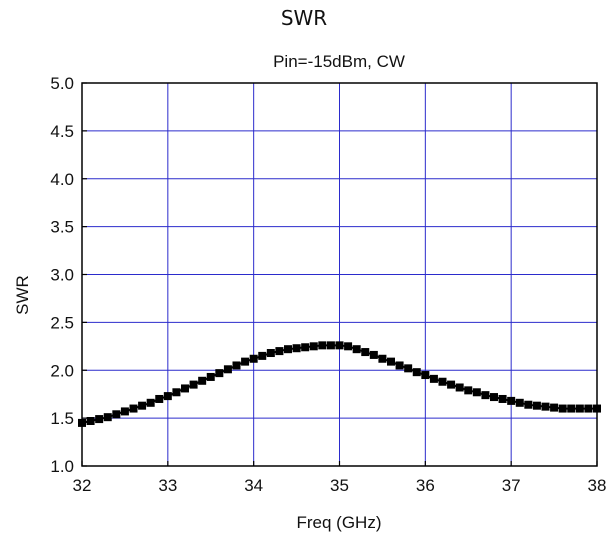 This screenshot has width=608, height=537. Describe the element at coordinates (339, 384) in the screenshot. I see `swr-series` at that location.